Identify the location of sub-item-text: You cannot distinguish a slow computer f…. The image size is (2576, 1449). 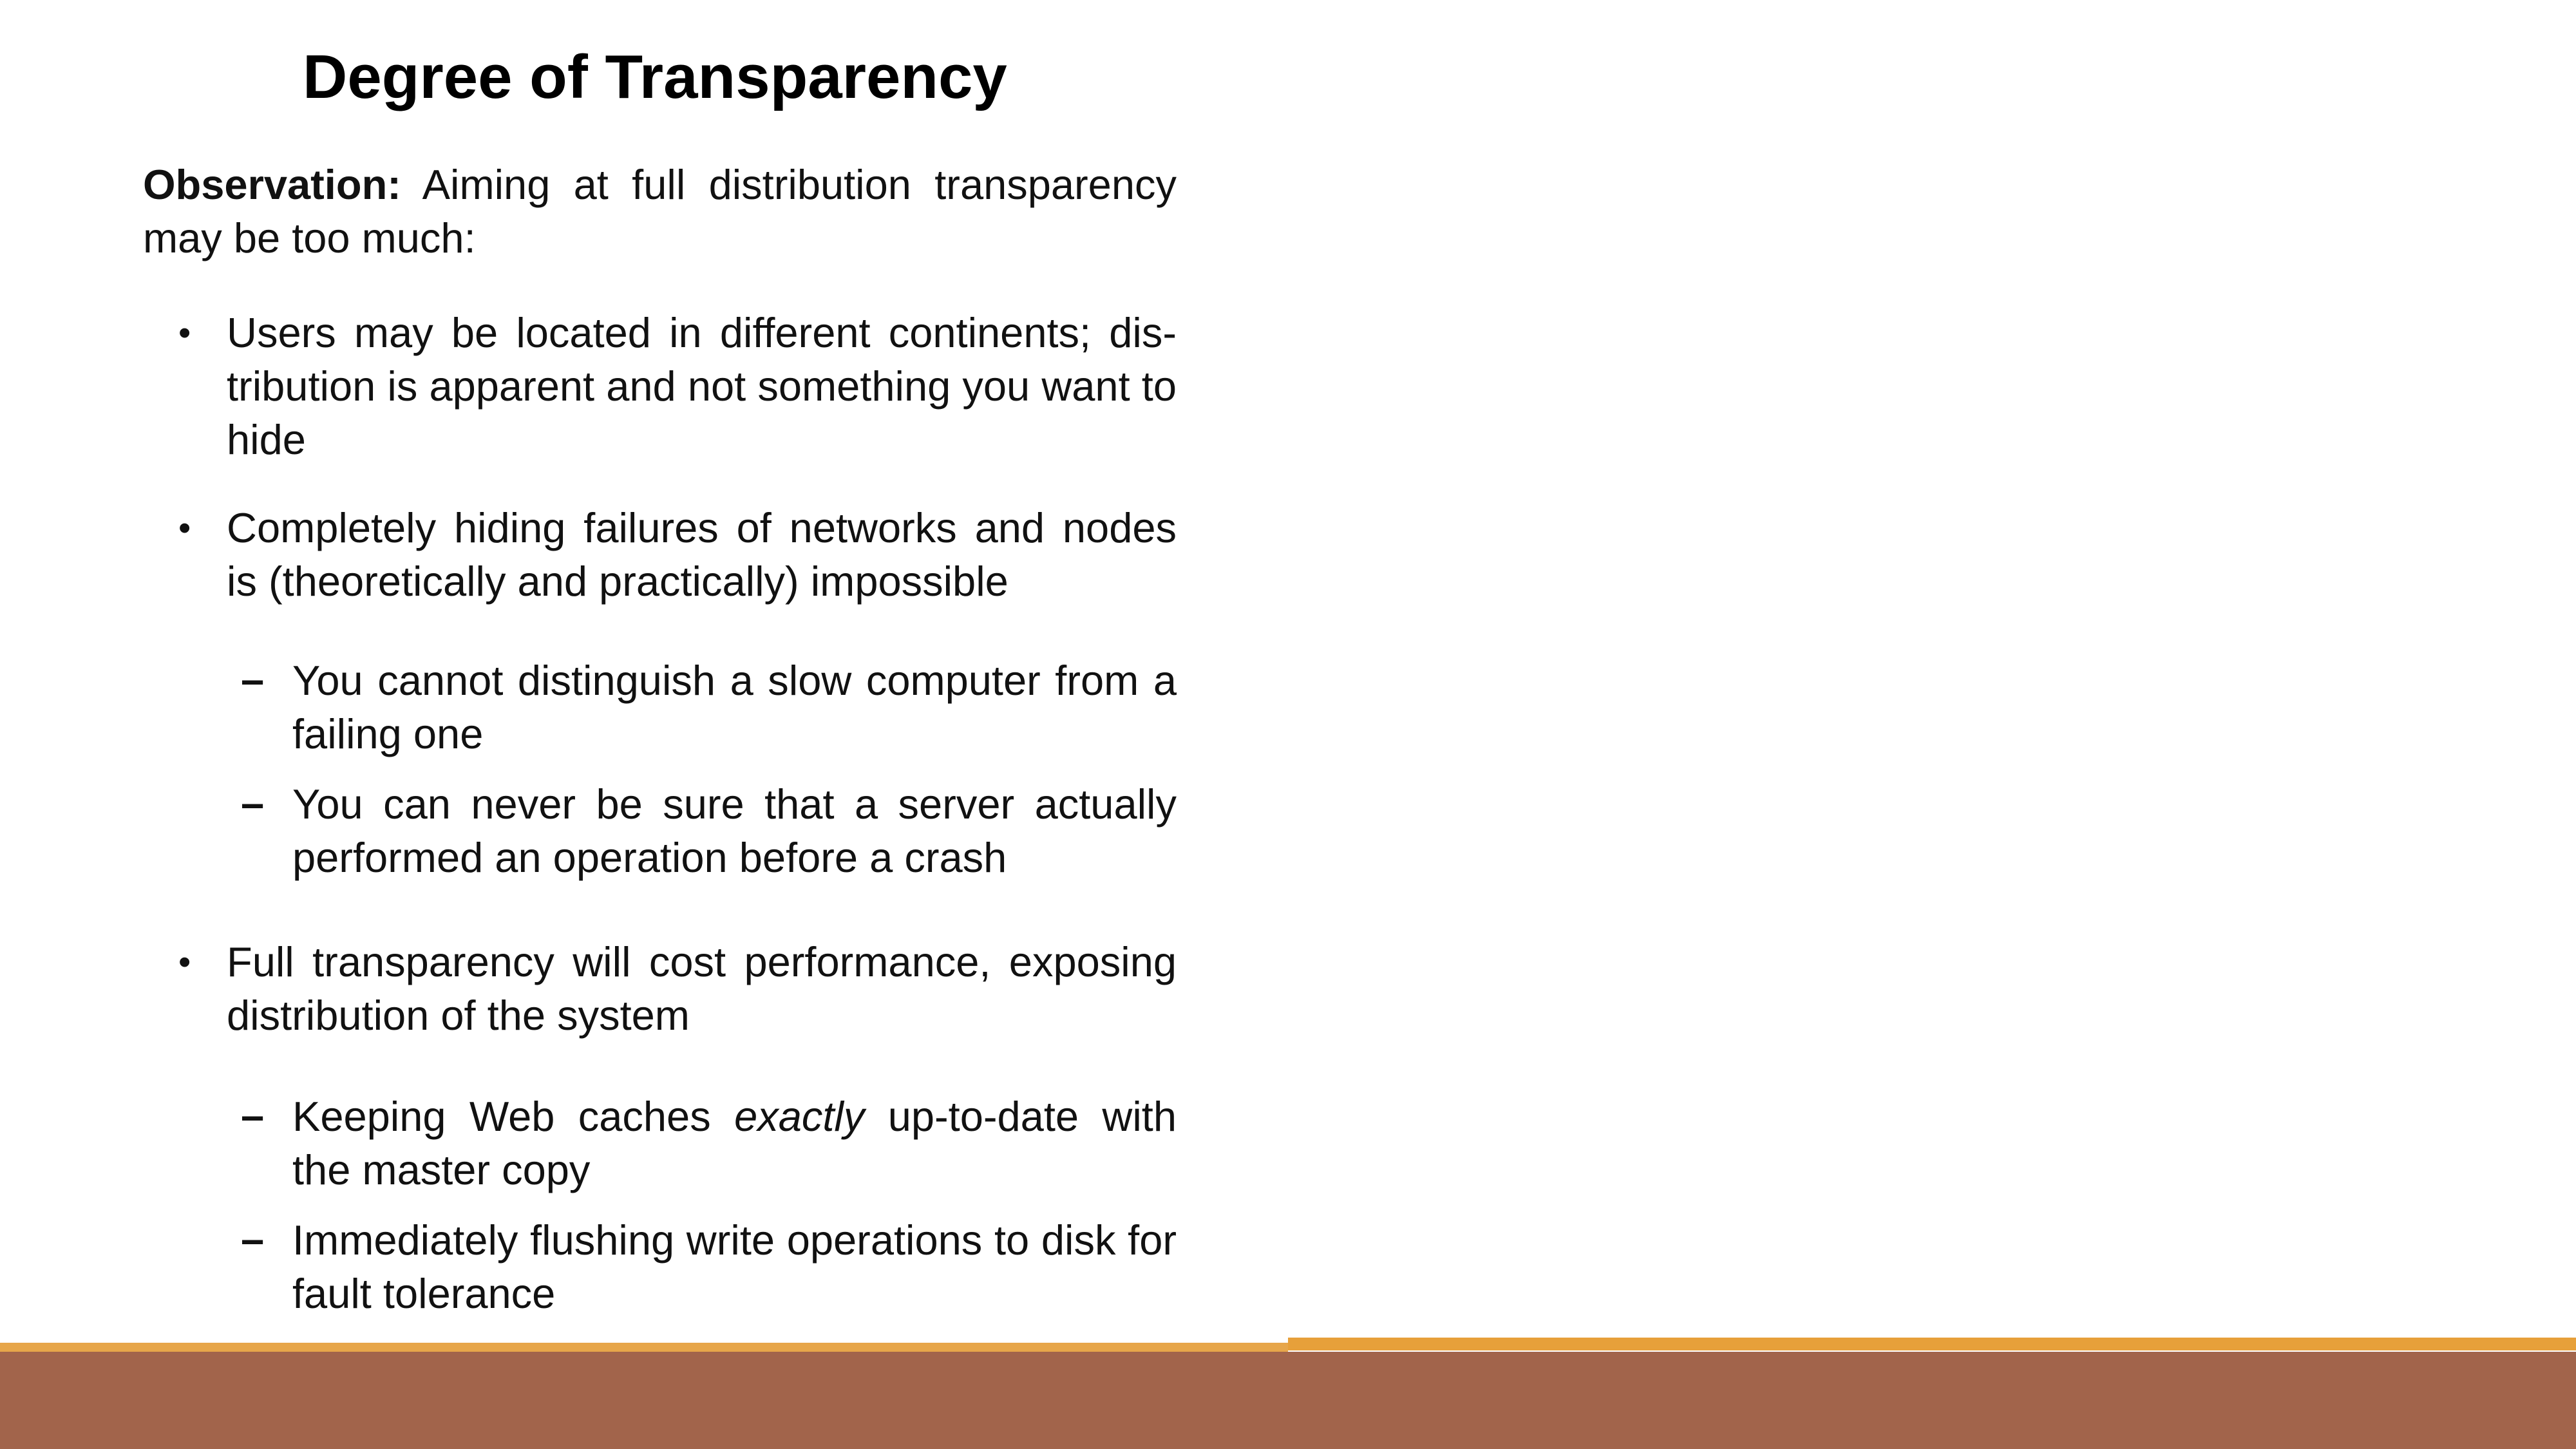
(734, 707).